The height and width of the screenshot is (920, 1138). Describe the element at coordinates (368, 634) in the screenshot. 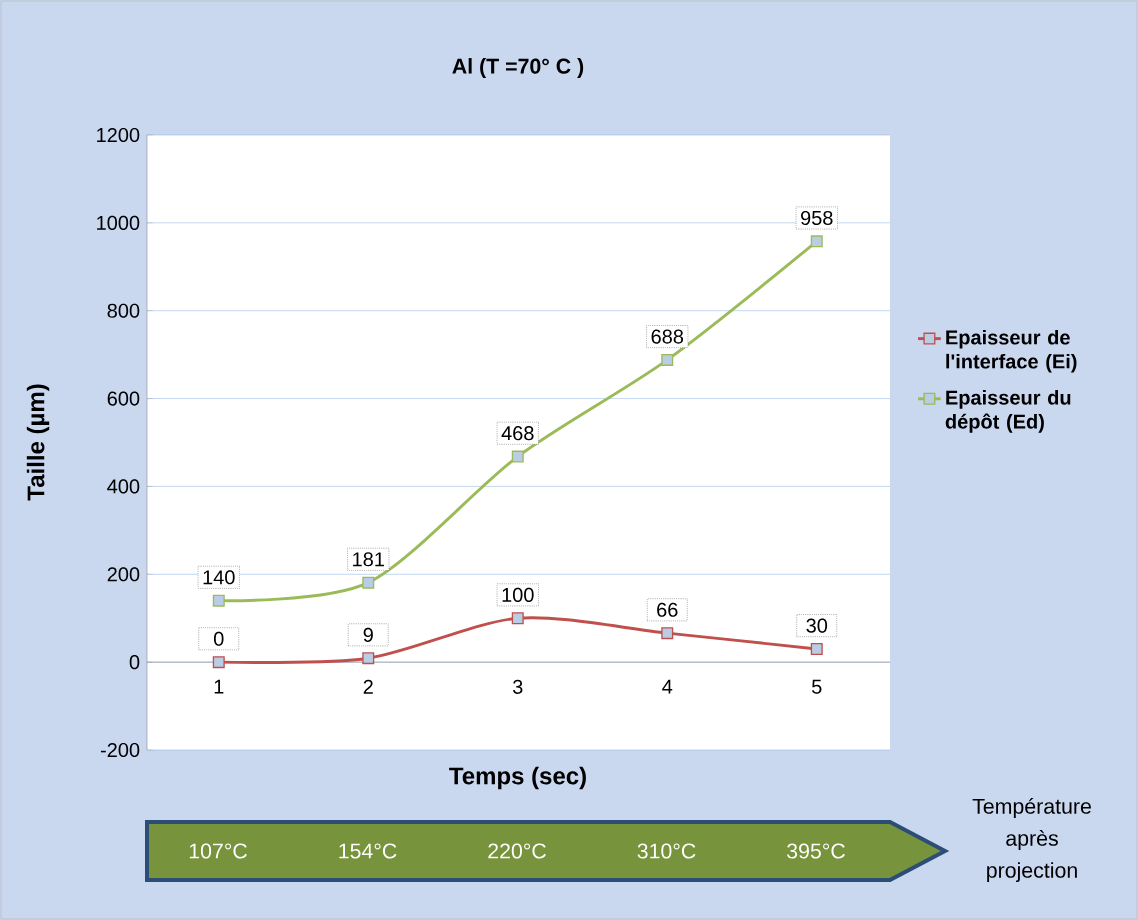

I see `data-label: 9` at that location.